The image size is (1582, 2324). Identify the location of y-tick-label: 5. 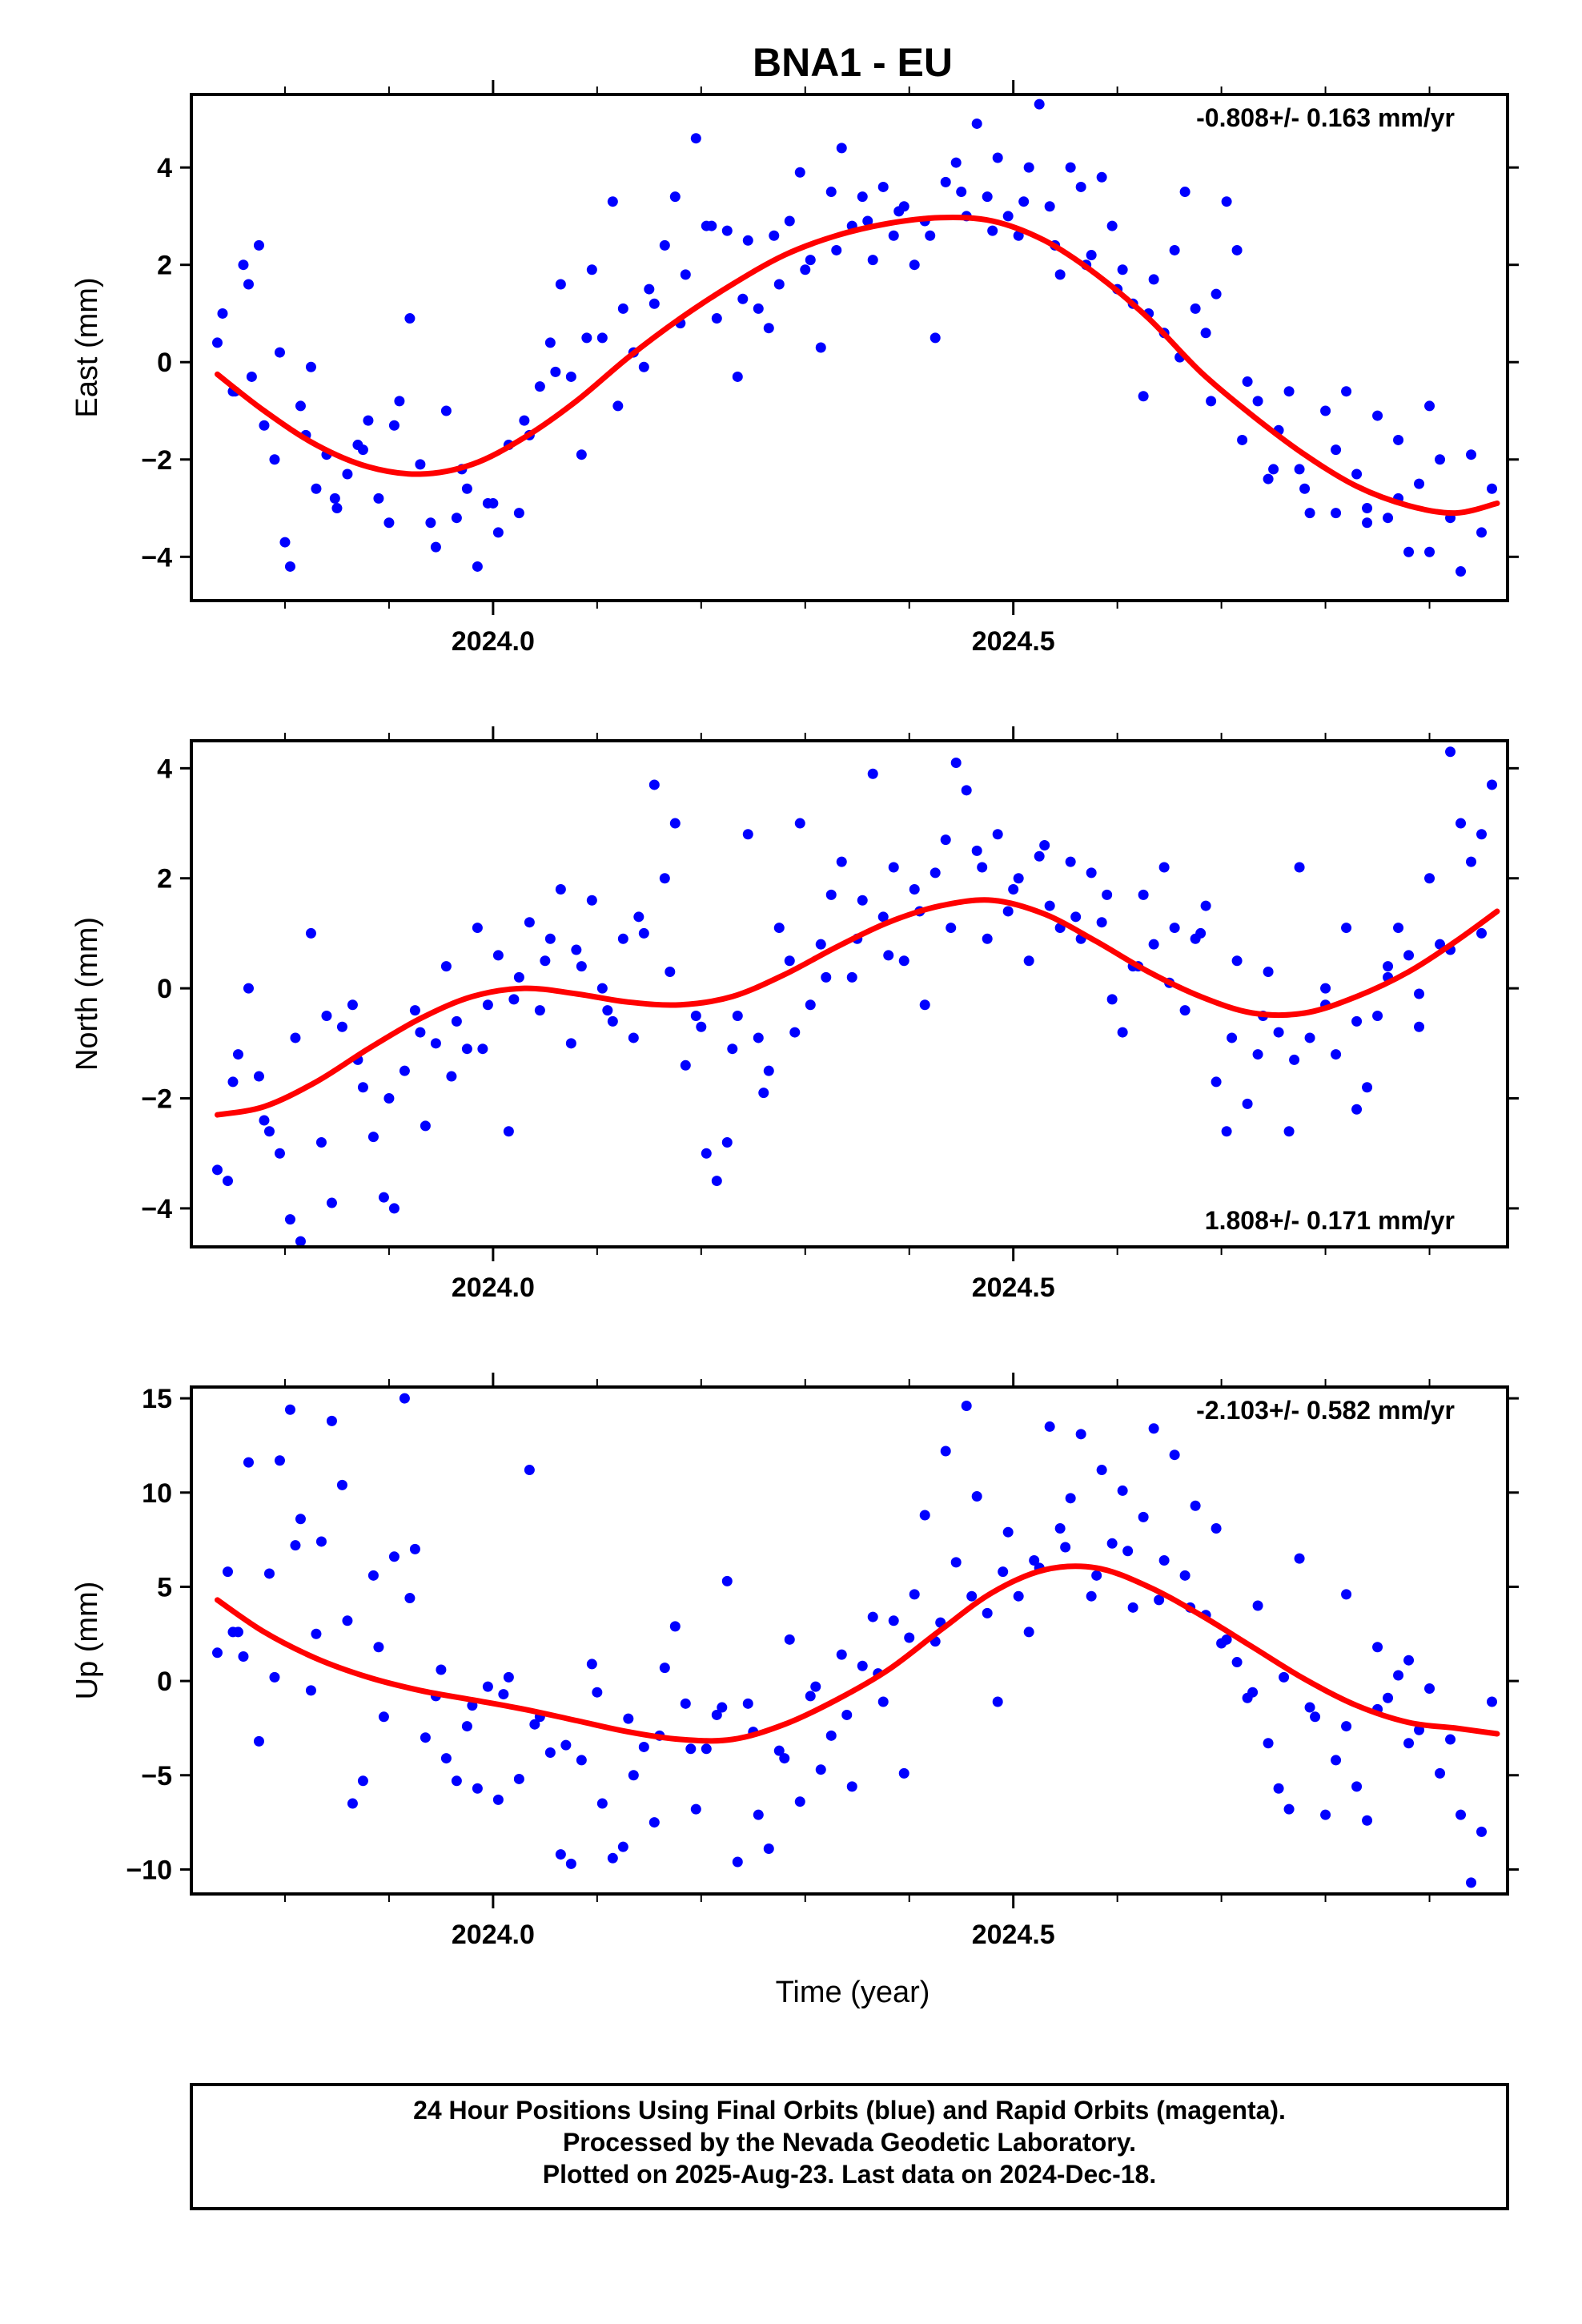
(164, 1587).